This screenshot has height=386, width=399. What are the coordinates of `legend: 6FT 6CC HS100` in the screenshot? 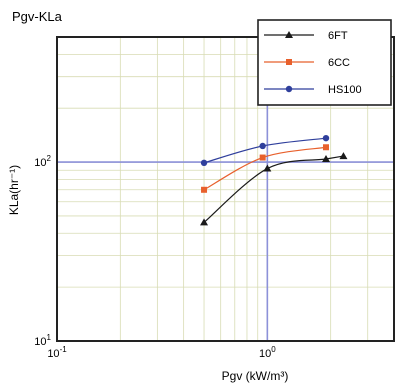 It's located at (324, 62).